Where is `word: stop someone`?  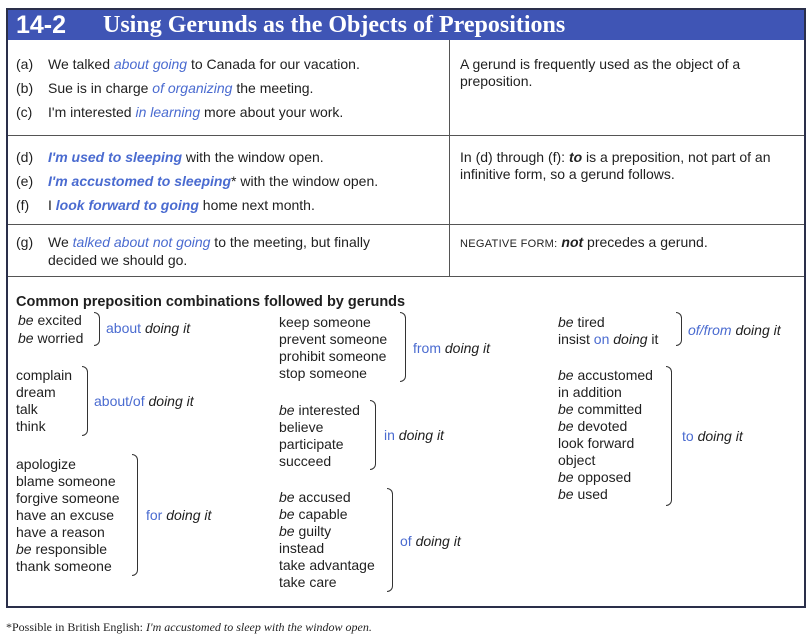
word: stop someone is located at coordinates (323, 373).